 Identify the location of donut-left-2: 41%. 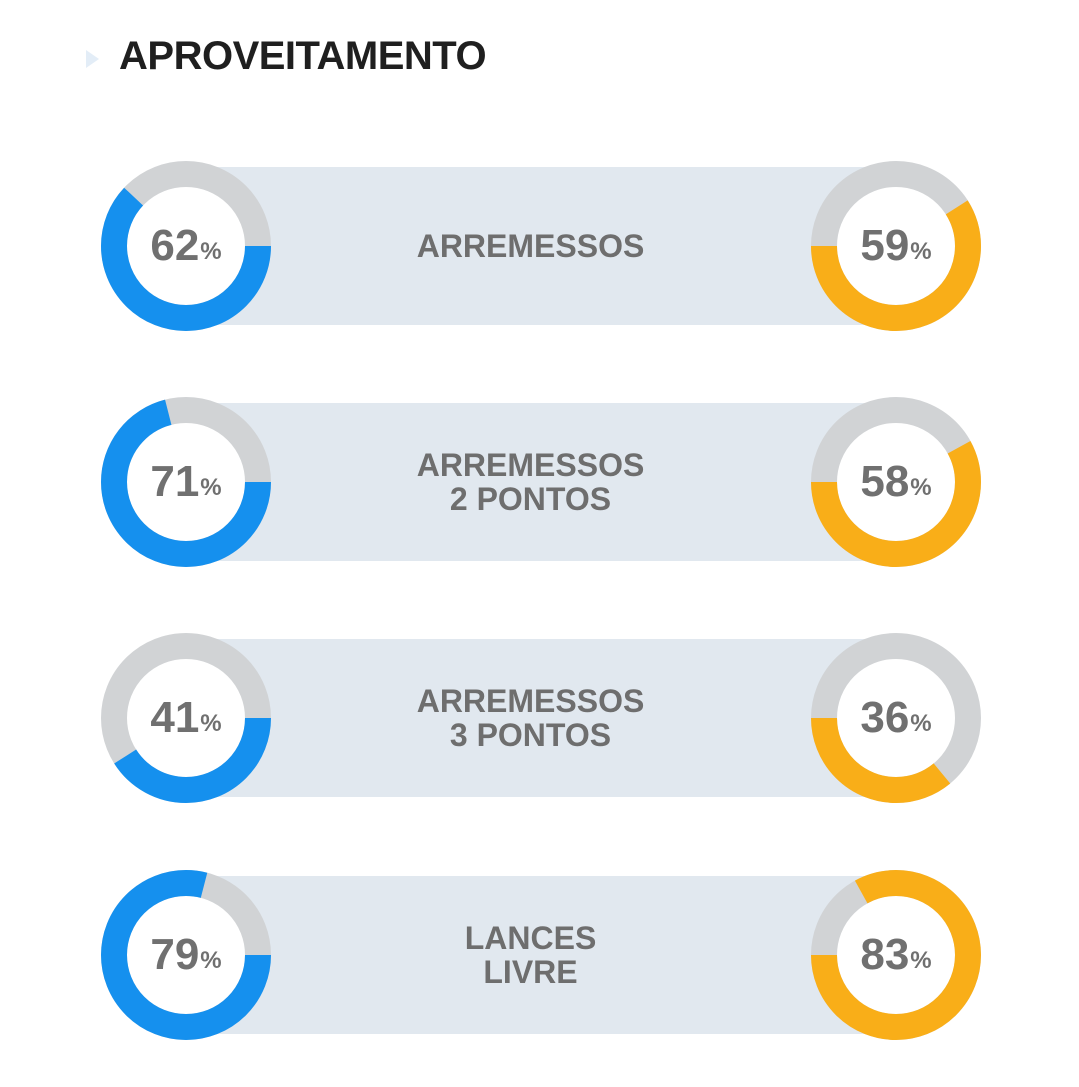
(186, 718).